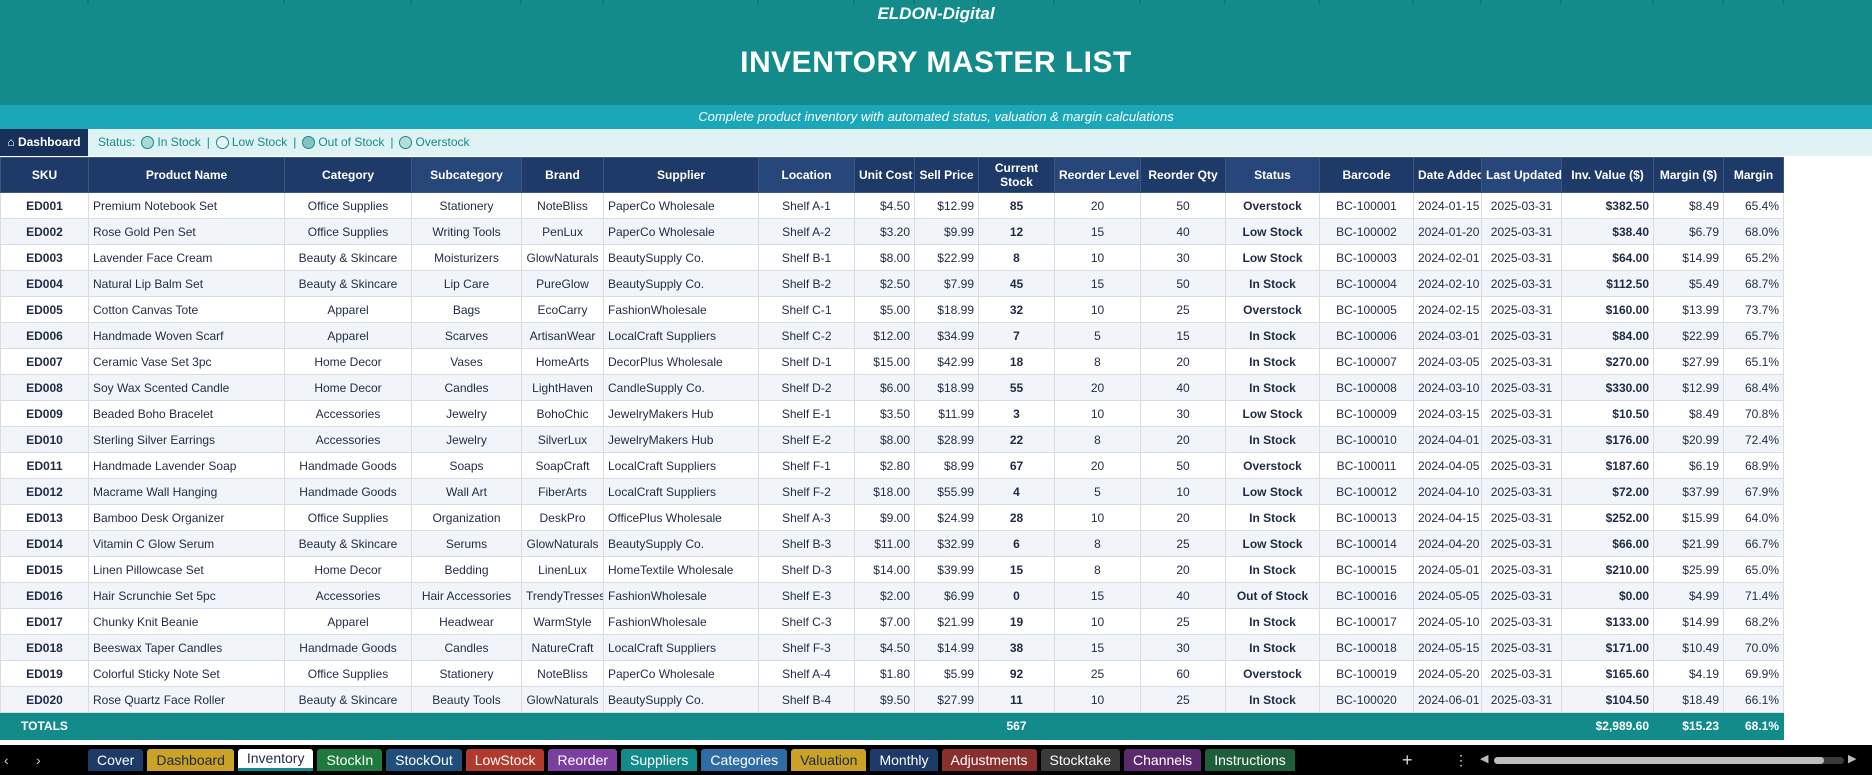  Describe the element at coordinates (884, 699) in the screenshot. I see `table-cell: $9.50` at that location.